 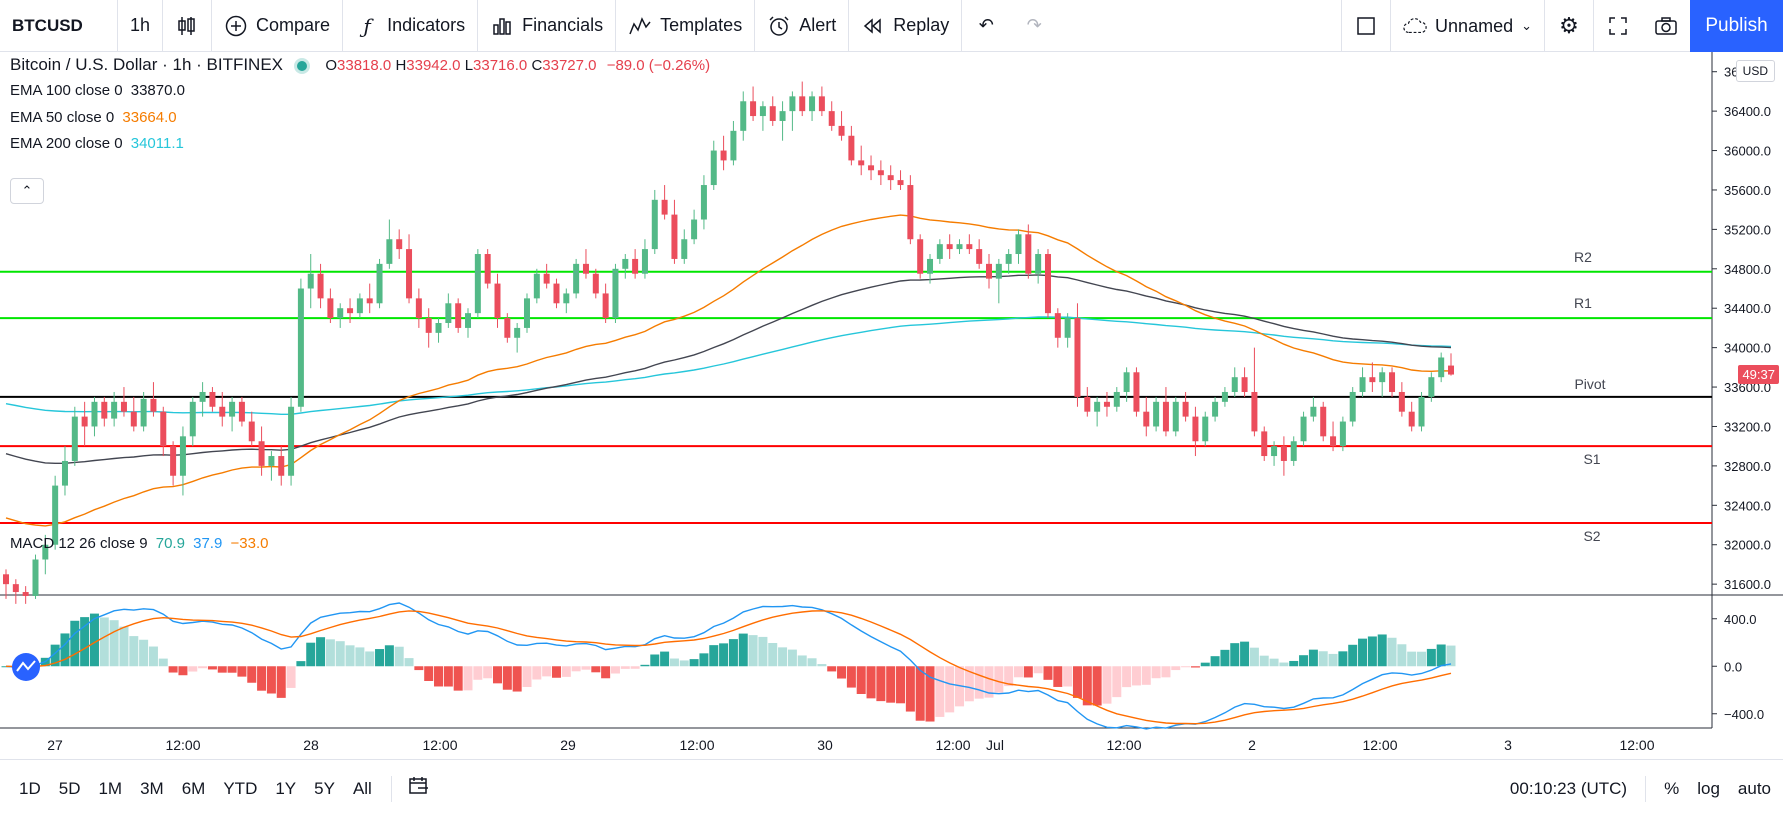 I want to click on signal-line, so click(x=728, y=667).